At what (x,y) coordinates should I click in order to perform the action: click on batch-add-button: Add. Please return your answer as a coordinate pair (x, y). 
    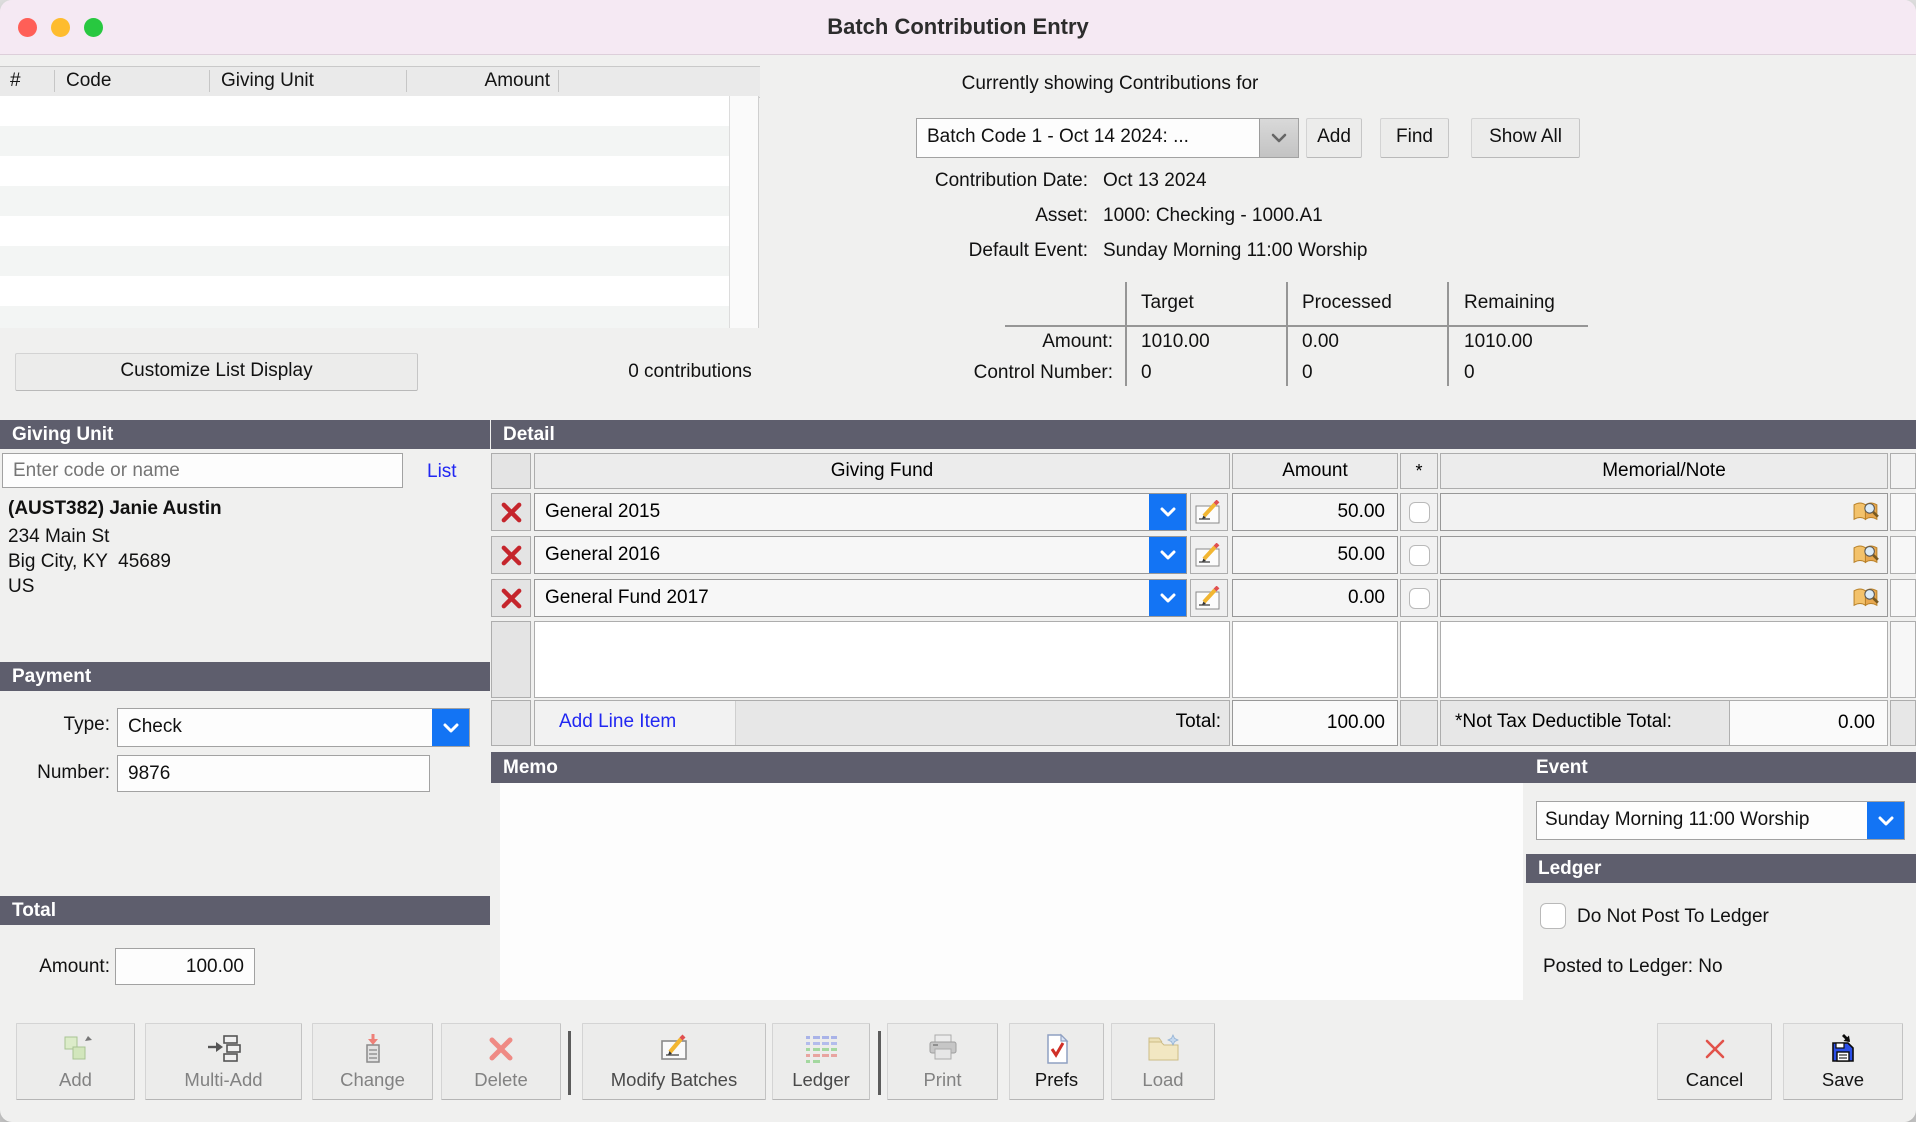
    Looking at the image, I should click on (1334, 138).